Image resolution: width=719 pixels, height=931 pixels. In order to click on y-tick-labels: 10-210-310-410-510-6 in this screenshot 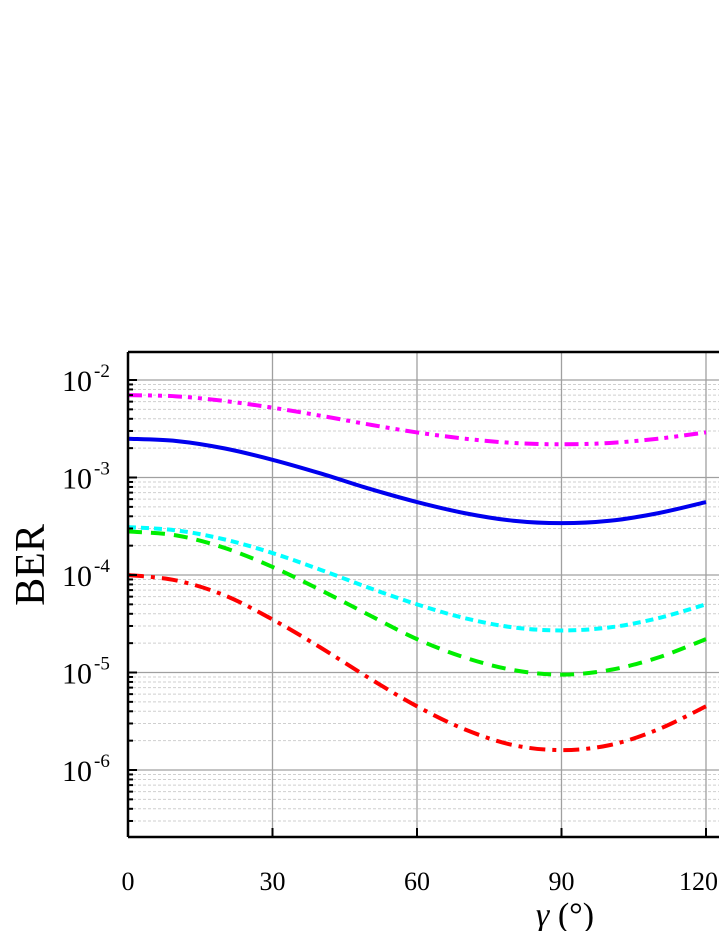, I will do `click(86, 574)`.